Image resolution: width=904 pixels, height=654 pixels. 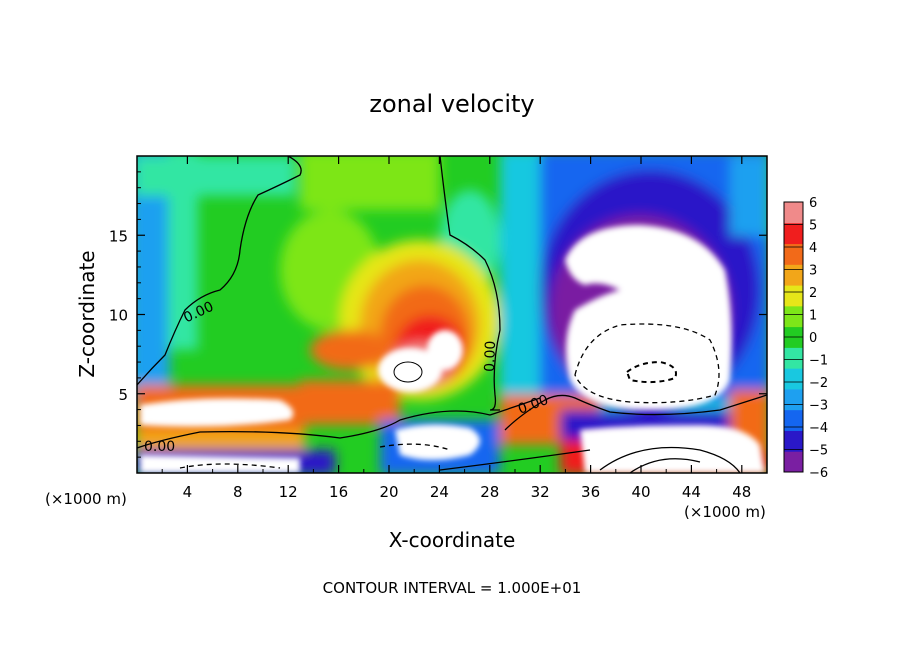 I want to click on colorbar-tick-label: 0, so click(x=813, y=338).